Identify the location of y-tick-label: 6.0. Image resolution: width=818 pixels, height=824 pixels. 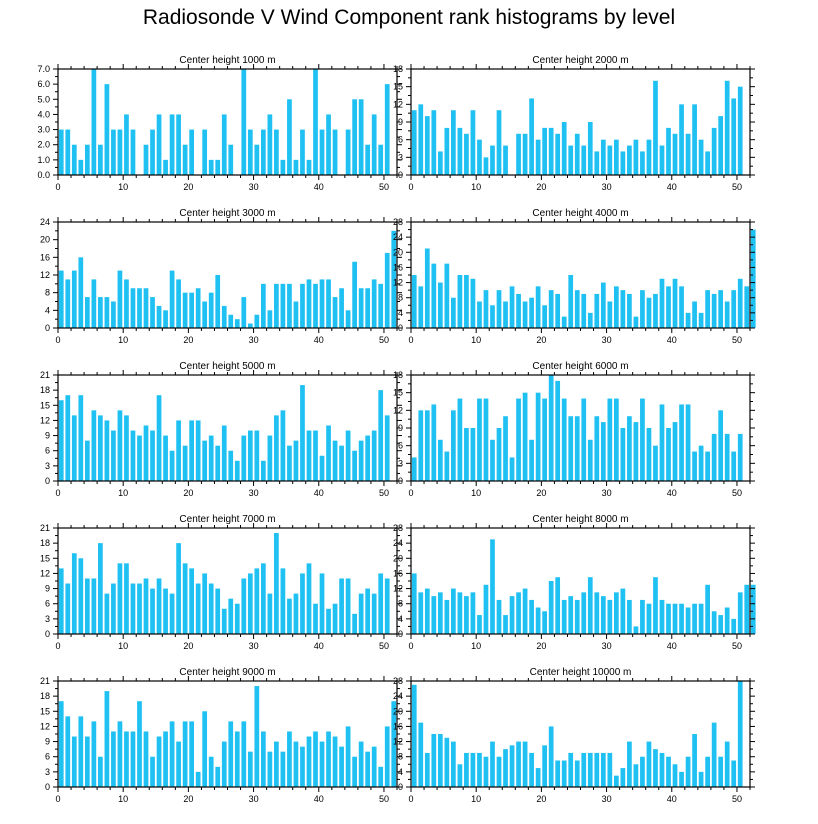
(43, 84).